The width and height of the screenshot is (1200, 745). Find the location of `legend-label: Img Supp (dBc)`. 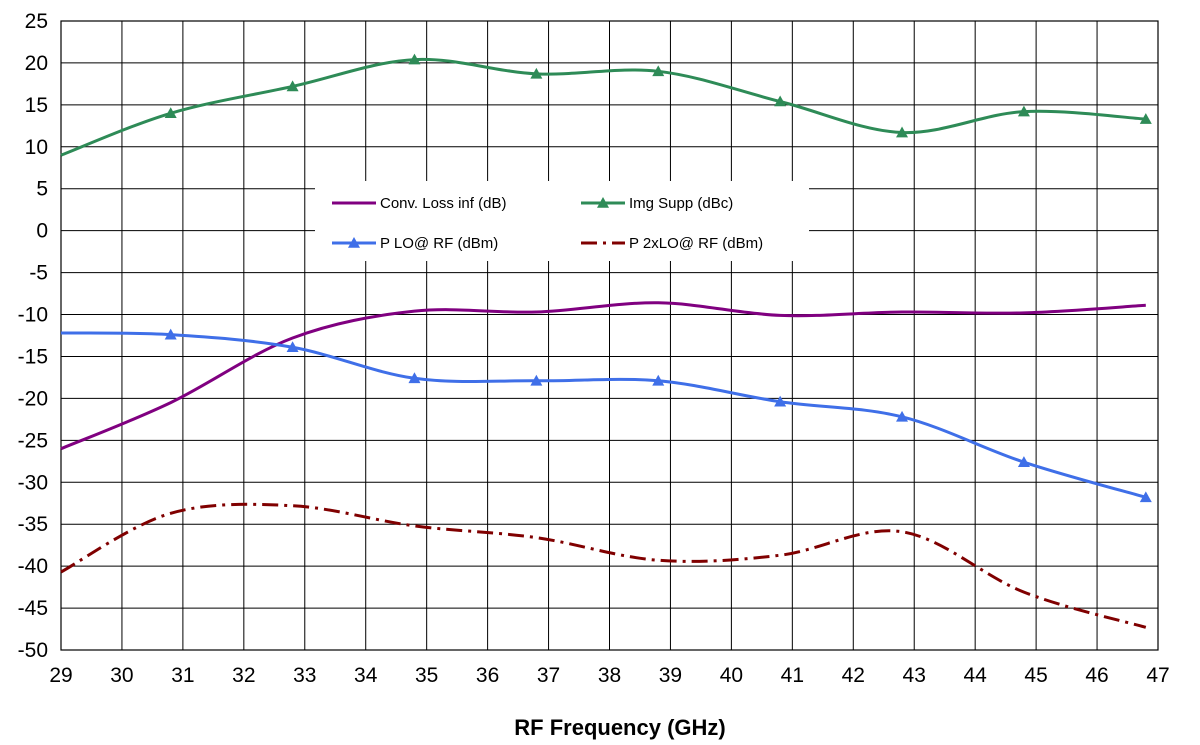

legend-label: Img Supp (dBc) is located at coordinates (681, 203).